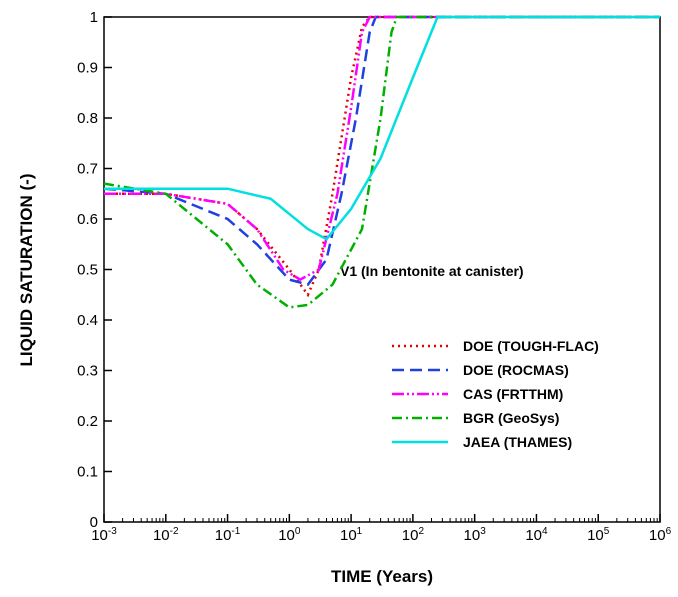 The width and height of the screenshot is (678, 597). What do you see at coordinates (166, 535) in the screenshot?
I see `x-tick-label: 10⁻²` at bounding box center [166, 535].